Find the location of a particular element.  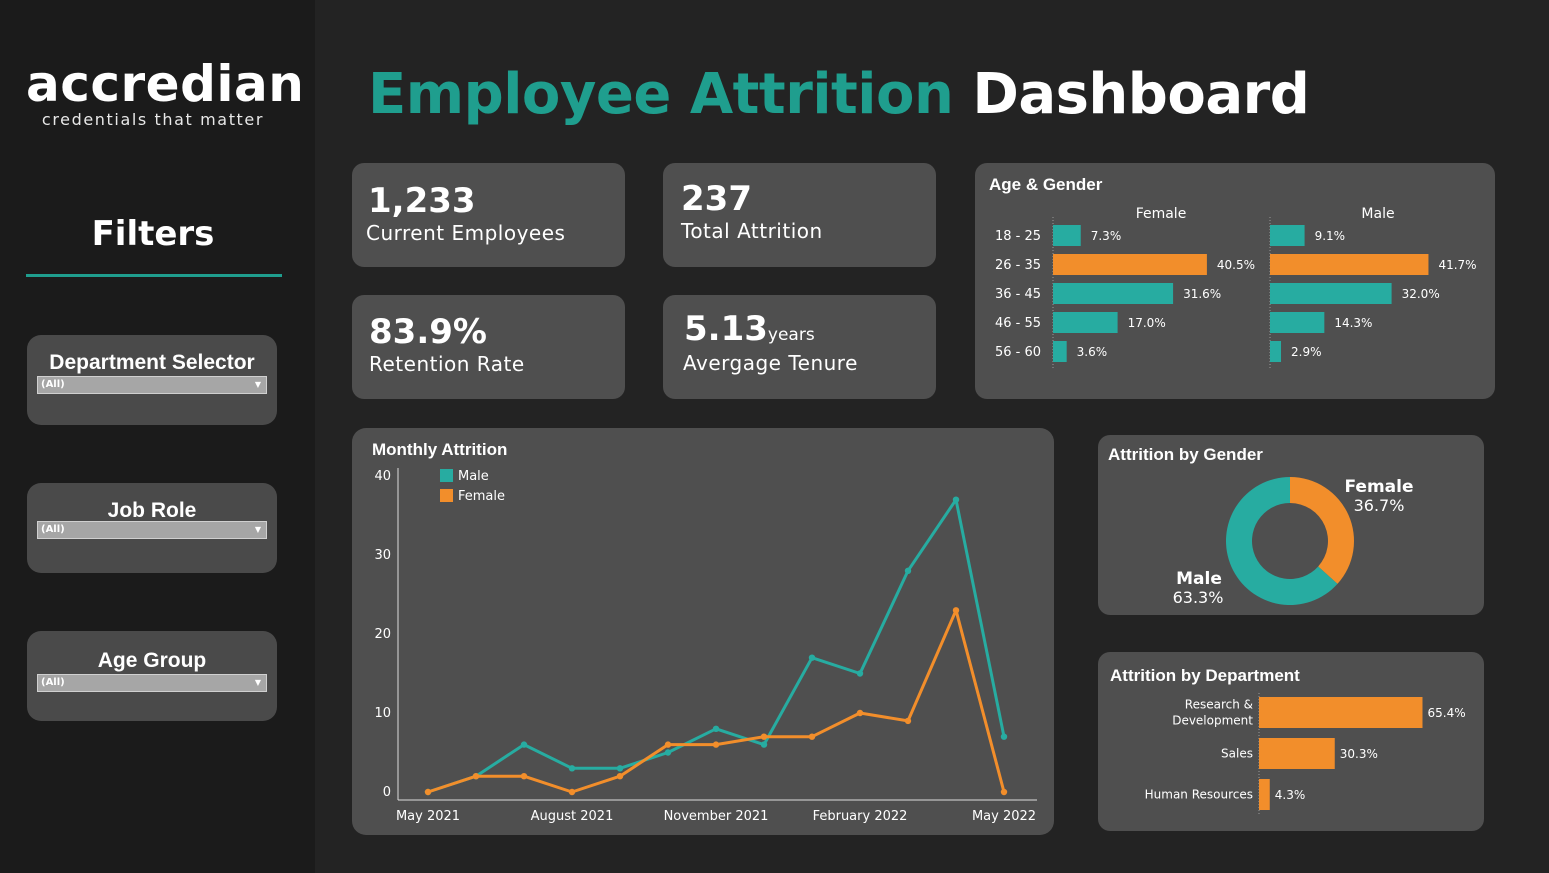

dept-category-label: Research & is located at coordinates (1219, 705).